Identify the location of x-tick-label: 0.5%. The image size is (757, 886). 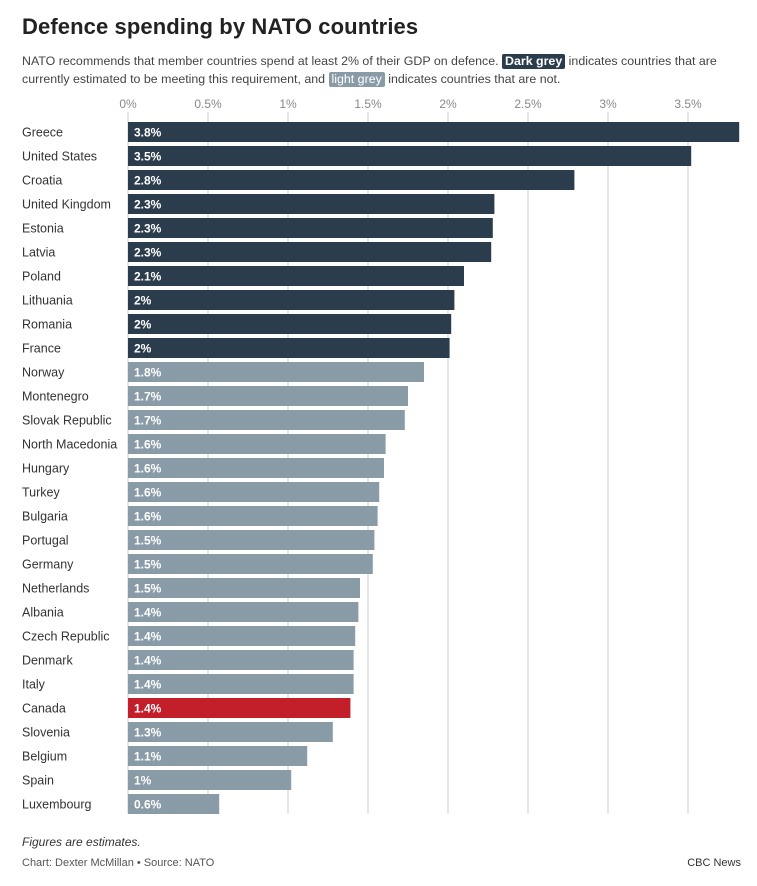
(208, 104).